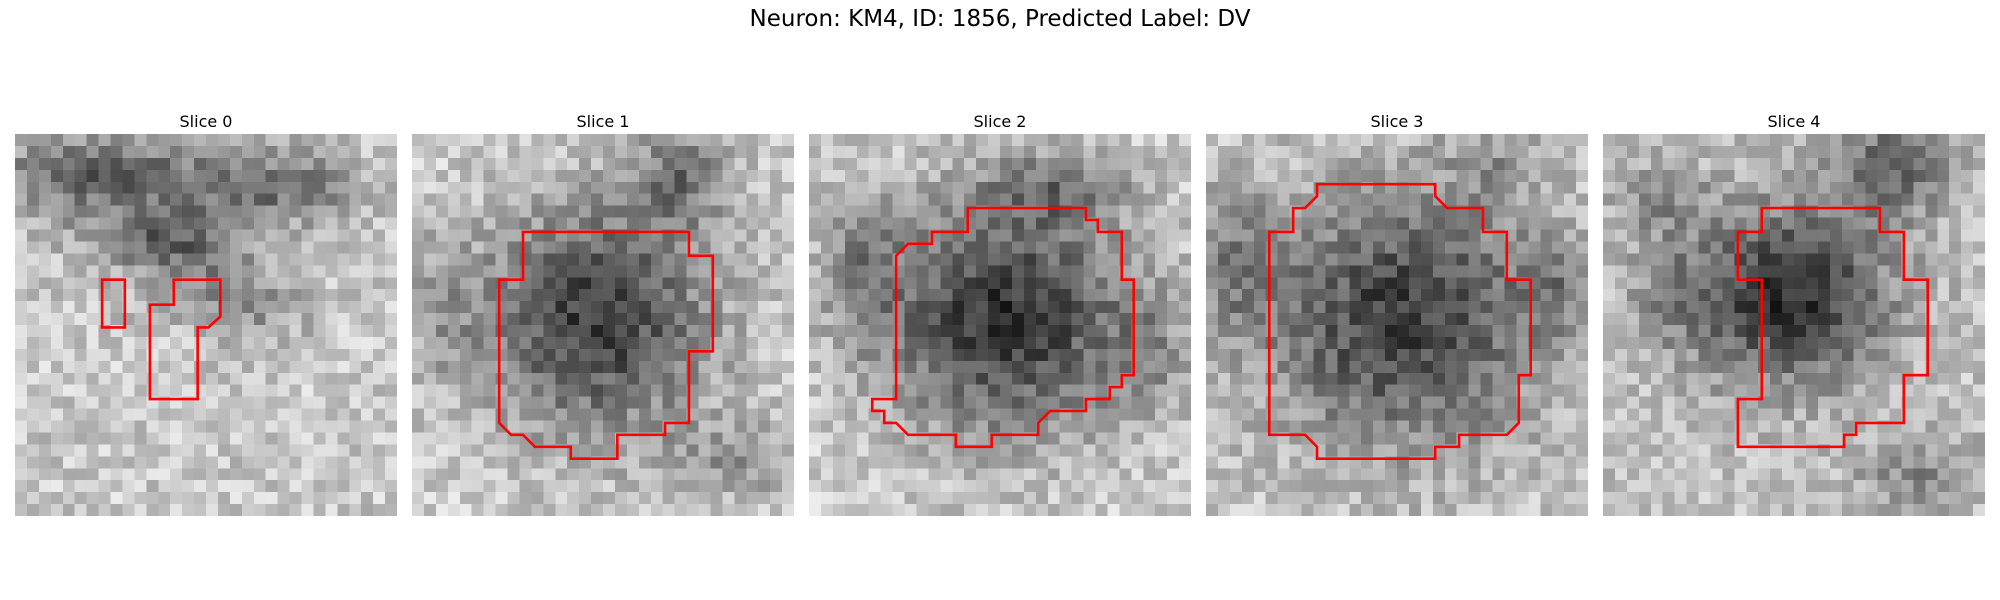 This screenshot has height=600, width=2000. What do you see at coordinates (1794, 121) in the screenshot?
I see `slice-title: Slice 4` at bounding box center [1794, 121].